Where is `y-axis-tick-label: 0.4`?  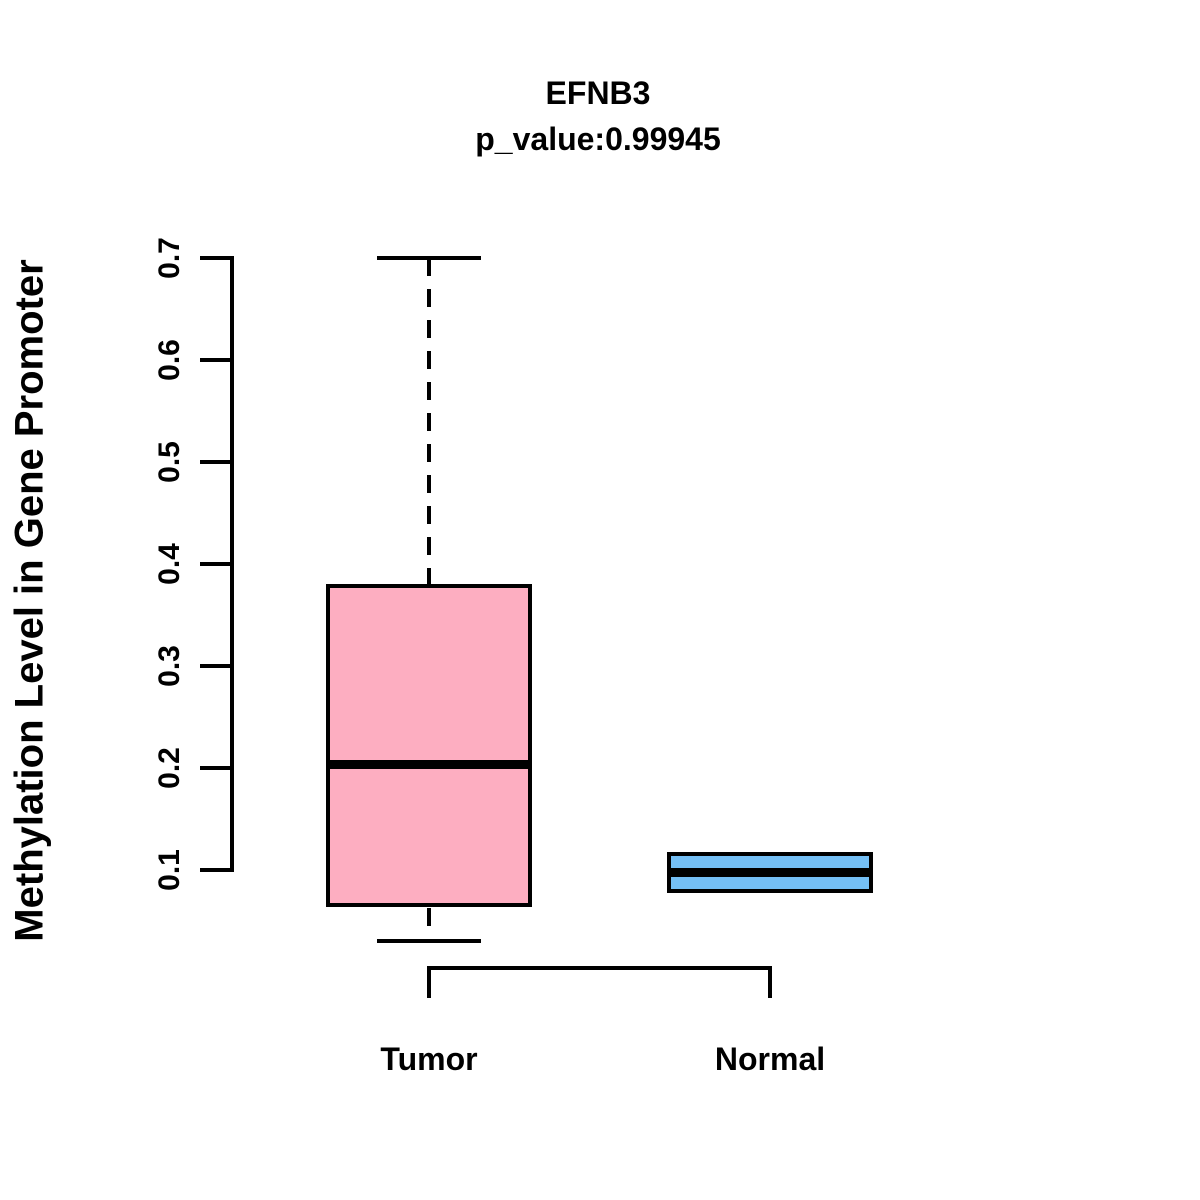
y-axis-tick-label: 0.4 is located at coordinates (169, 564).